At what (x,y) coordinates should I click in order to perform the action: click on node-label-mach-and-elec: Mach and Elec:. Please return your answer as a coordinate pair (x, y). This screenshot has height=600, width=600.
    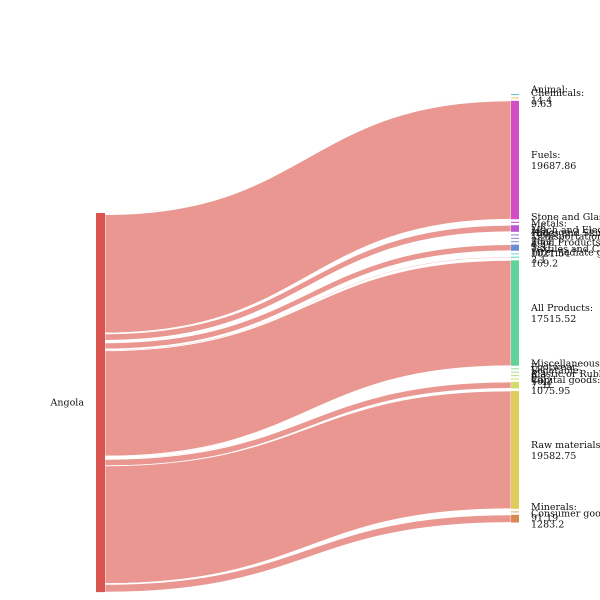
    Looking at the image, I should click on (565, 230).